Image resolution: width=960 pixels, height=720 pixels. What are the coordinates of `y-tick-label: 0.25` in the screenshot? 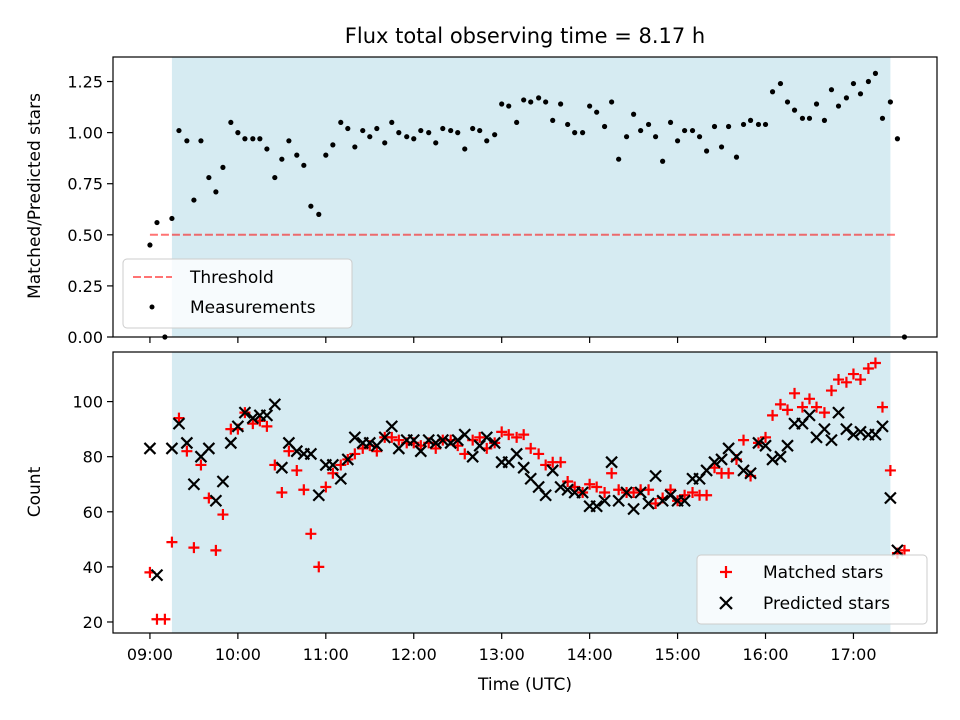 It's located at (85, 286).